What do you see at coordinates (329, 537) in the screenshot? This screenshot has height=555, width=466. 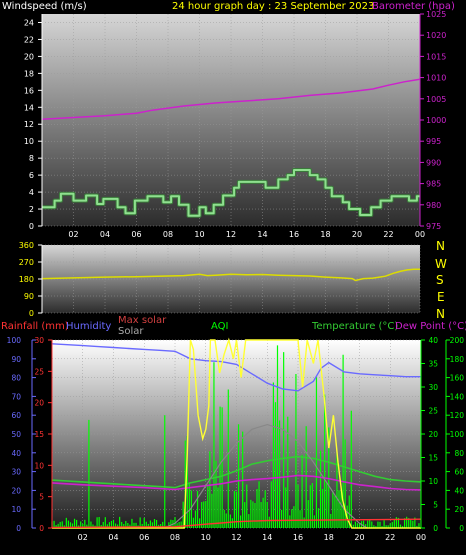 I see `weather-x-tick-label: 18` at bounding box center [329, 537].